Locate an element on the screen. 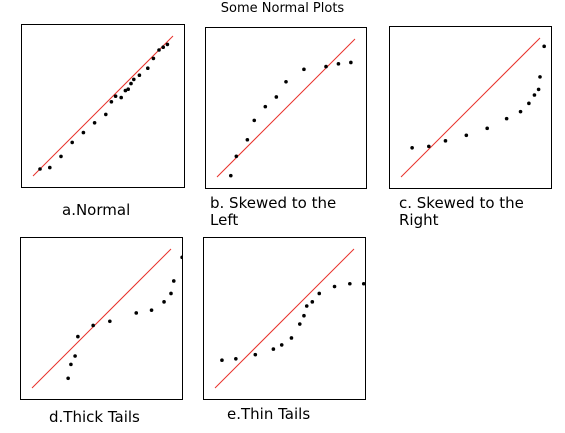  plot-normal is located at coordinates (103, 106).